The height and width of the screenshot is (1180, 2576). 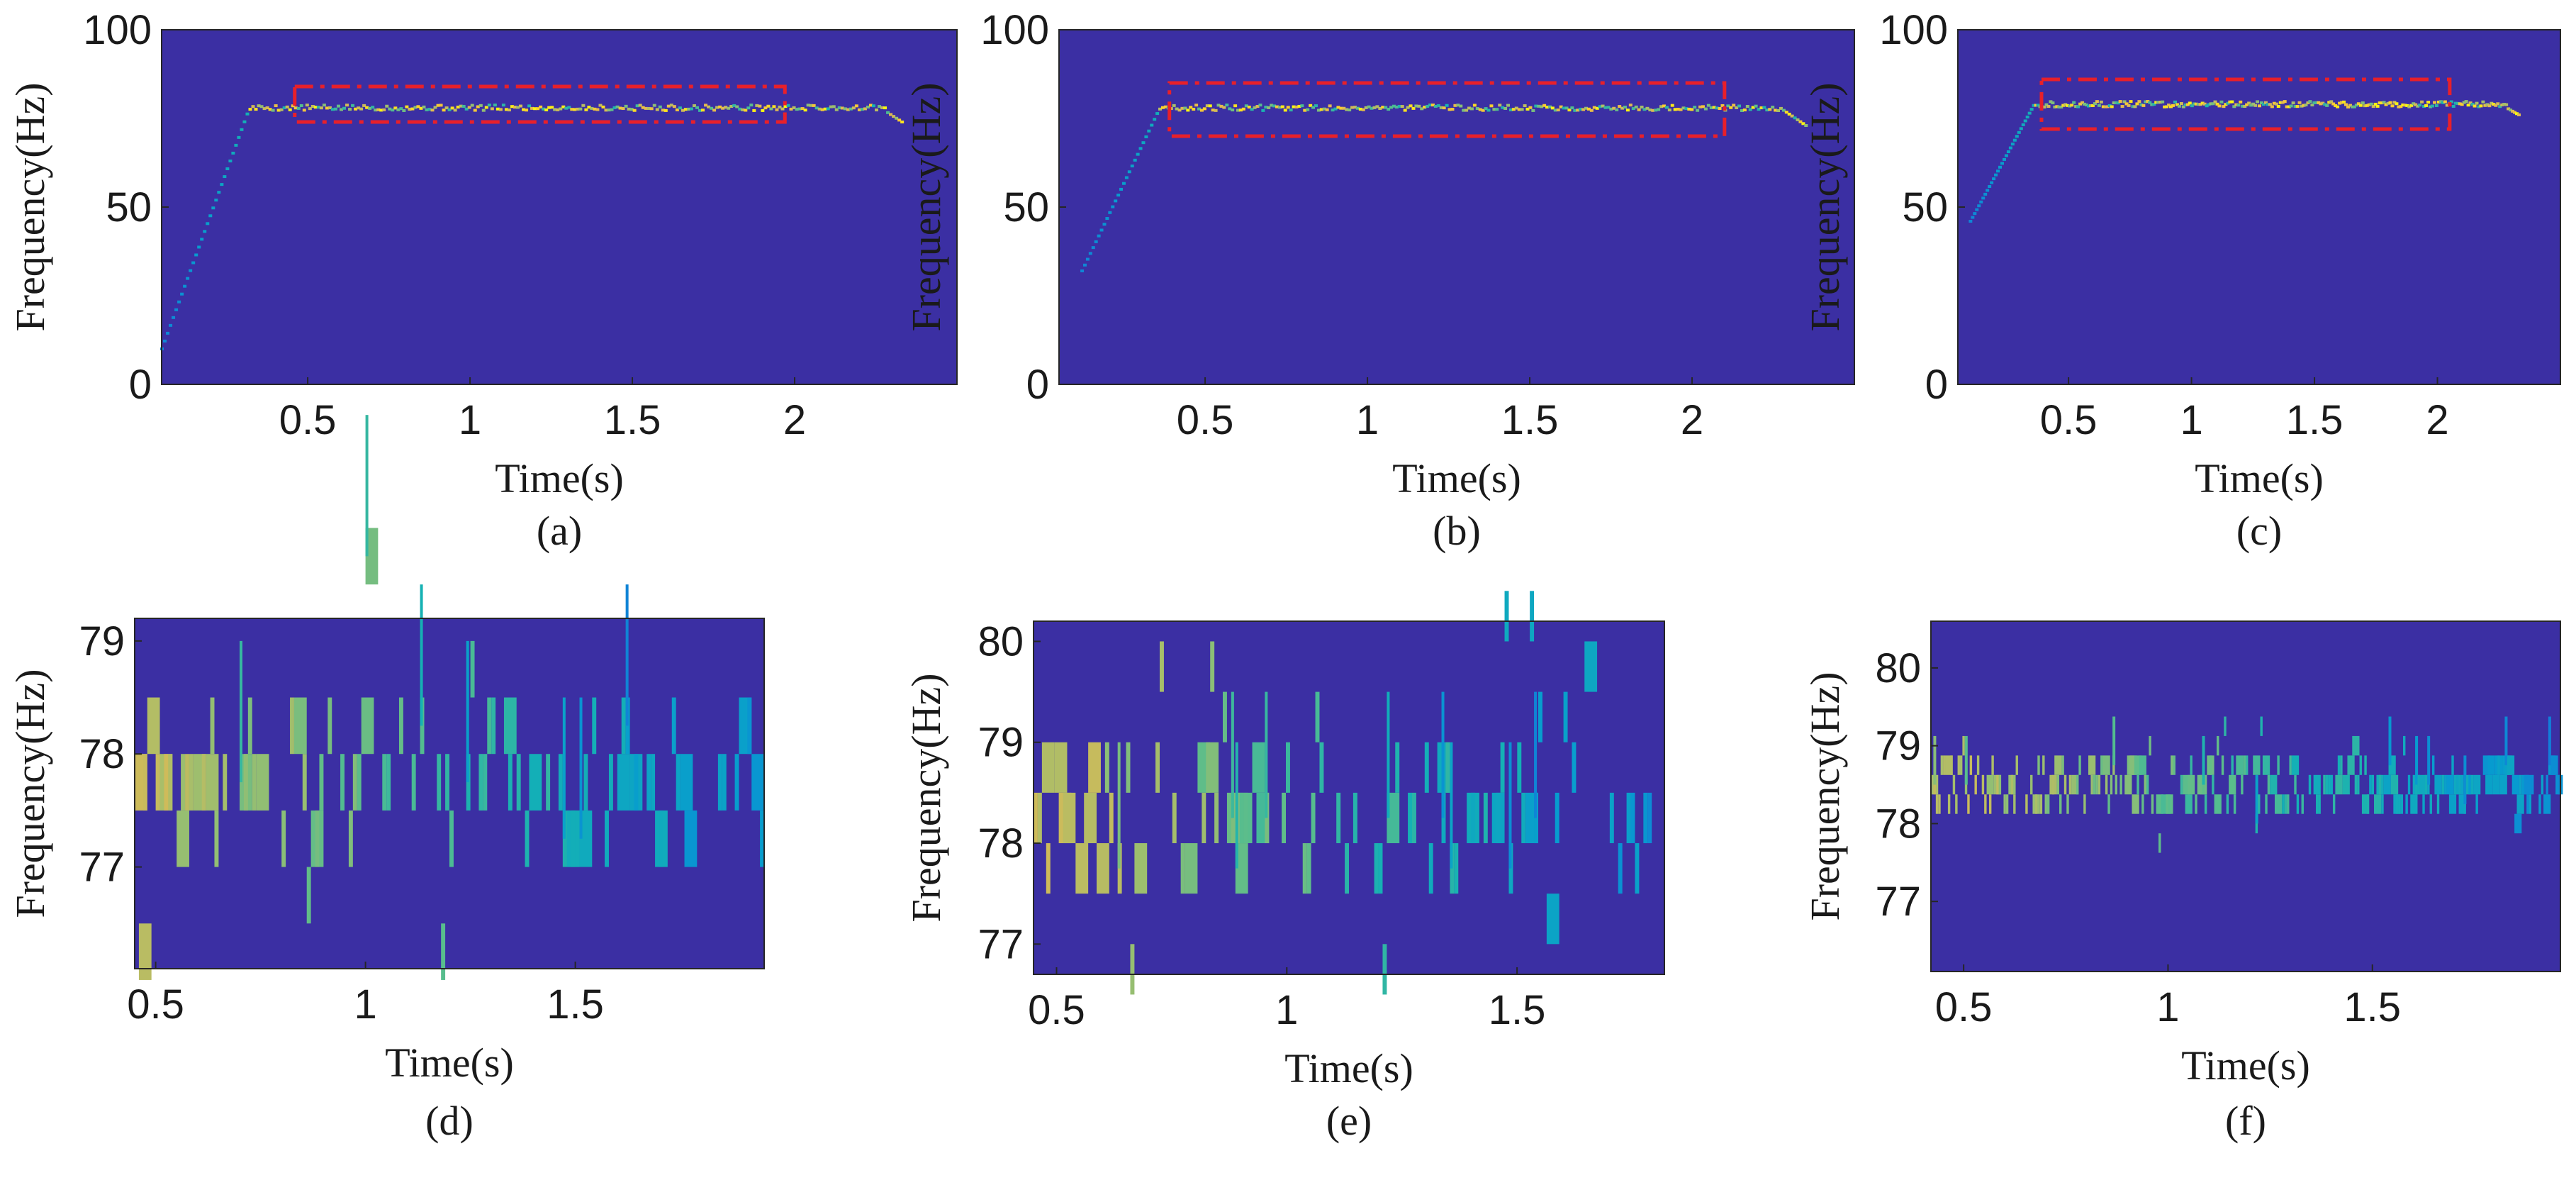 I want to click on highlight-box, so click(x=2246, y=104).